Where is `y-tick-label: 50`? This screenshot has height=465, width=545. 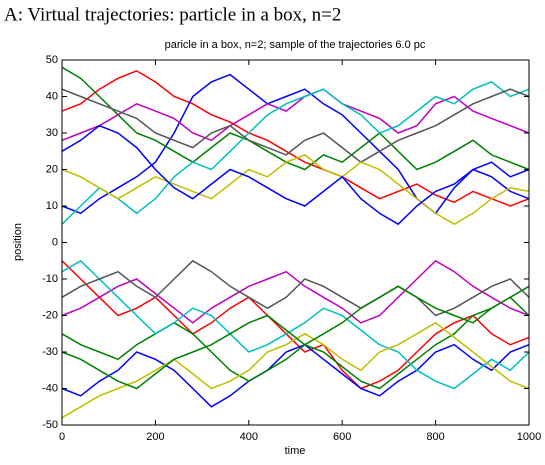 y-tick-label: 50 is located at coordinates (52, 60).